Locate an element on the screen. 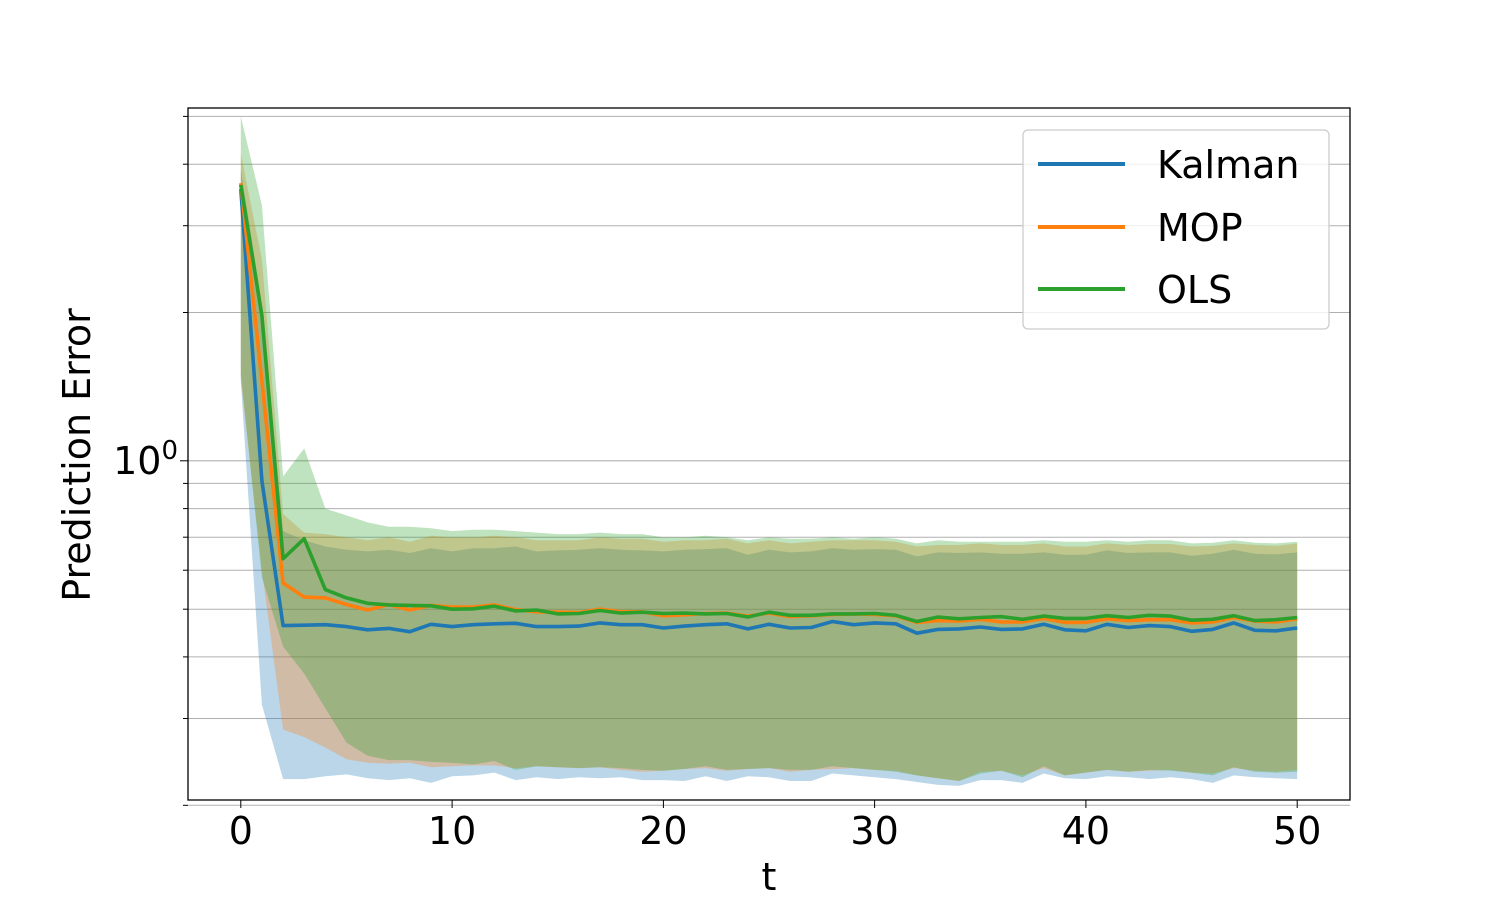  y-axis-label: Prediction Error is located at coordinates (77, 455).